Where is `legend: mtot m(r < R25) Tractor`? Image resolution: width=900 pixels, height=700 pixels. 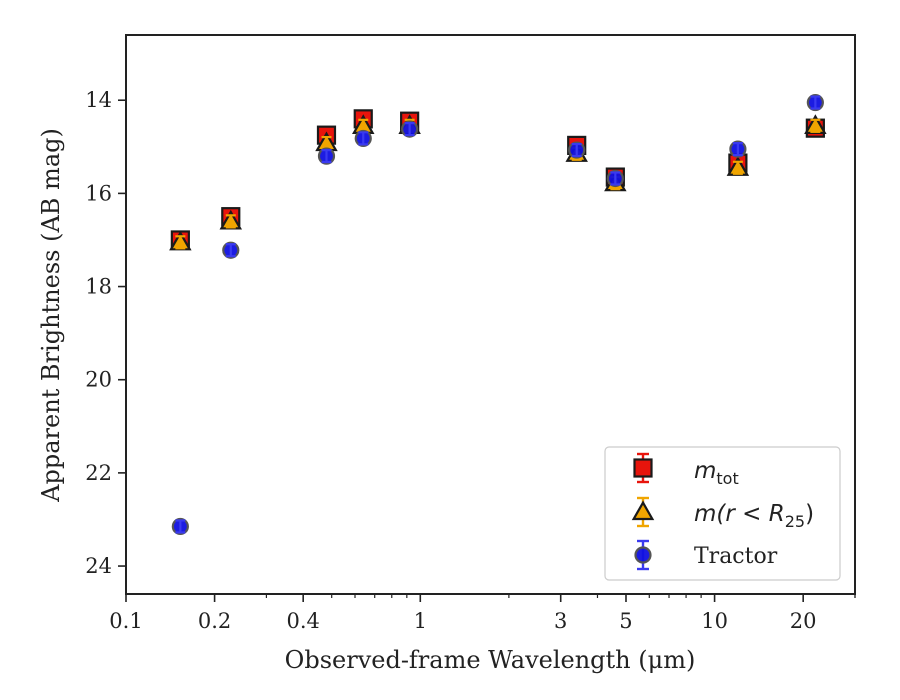 legend: mtot m(r < R25) Tractor is located at coordinates (722, 513).